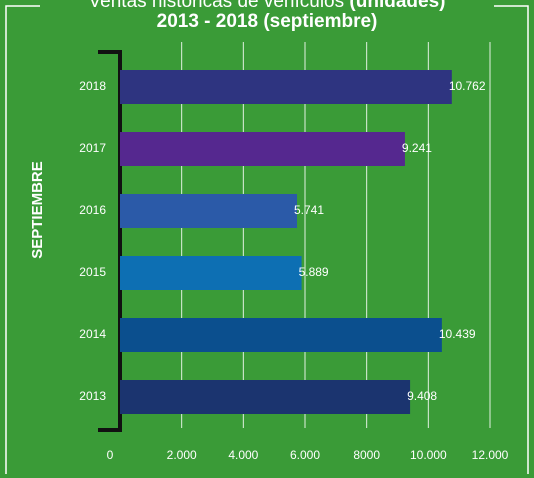 Image resolution: width=534 pixels, height=478 pixels. What do you see at coordinates (110, 455) in the screenshot?
I see `x-tick-label: 0` at bounding box center [110, 455].